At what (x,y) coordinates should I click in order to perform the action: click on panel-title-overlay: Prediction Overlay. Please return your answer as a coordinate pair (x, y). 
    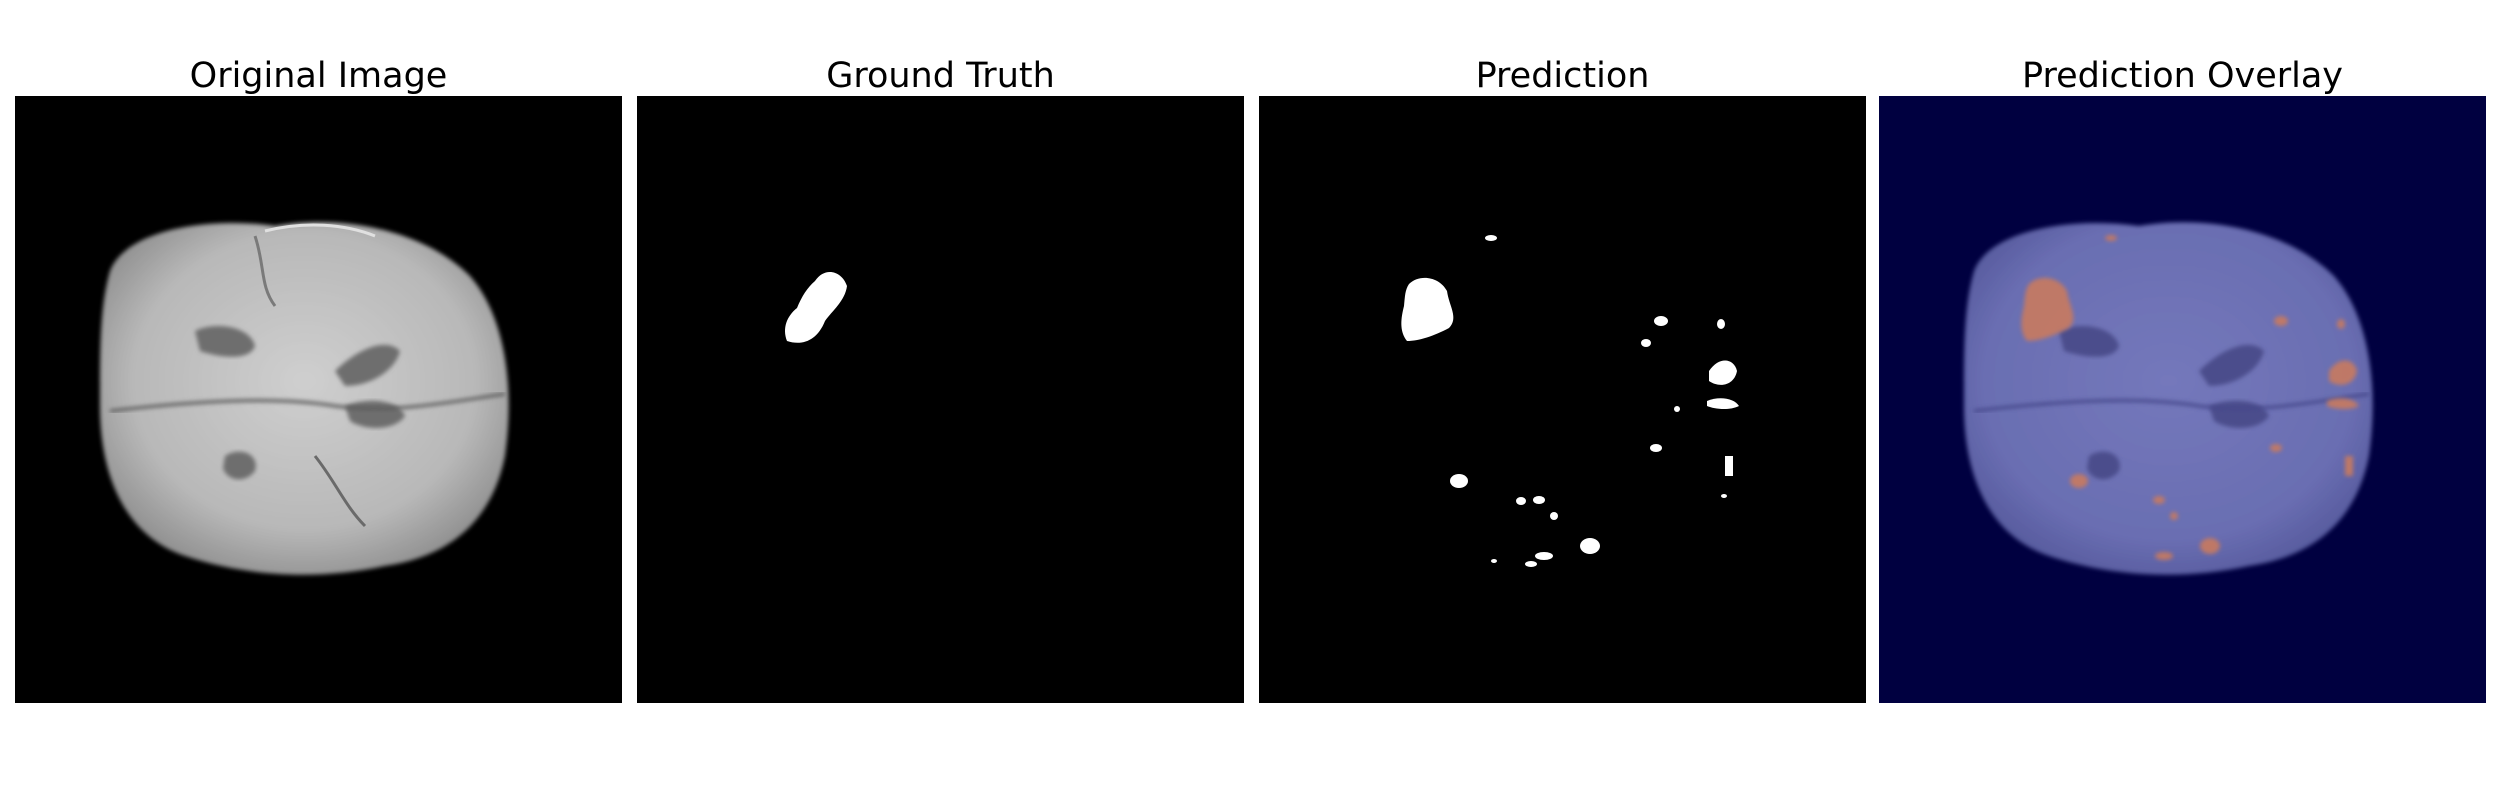
    Looking at the image, I should click on (2182, 76).